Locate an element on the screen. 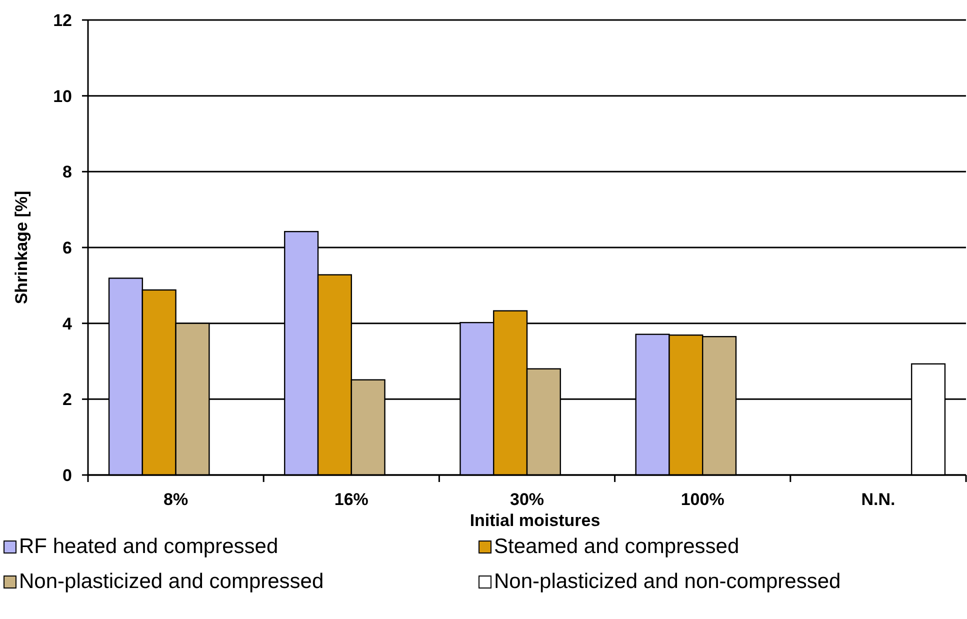 The height and width of the screenshot is (619, 967). y-tick-label: 10 is located at coordinates (62, 96).